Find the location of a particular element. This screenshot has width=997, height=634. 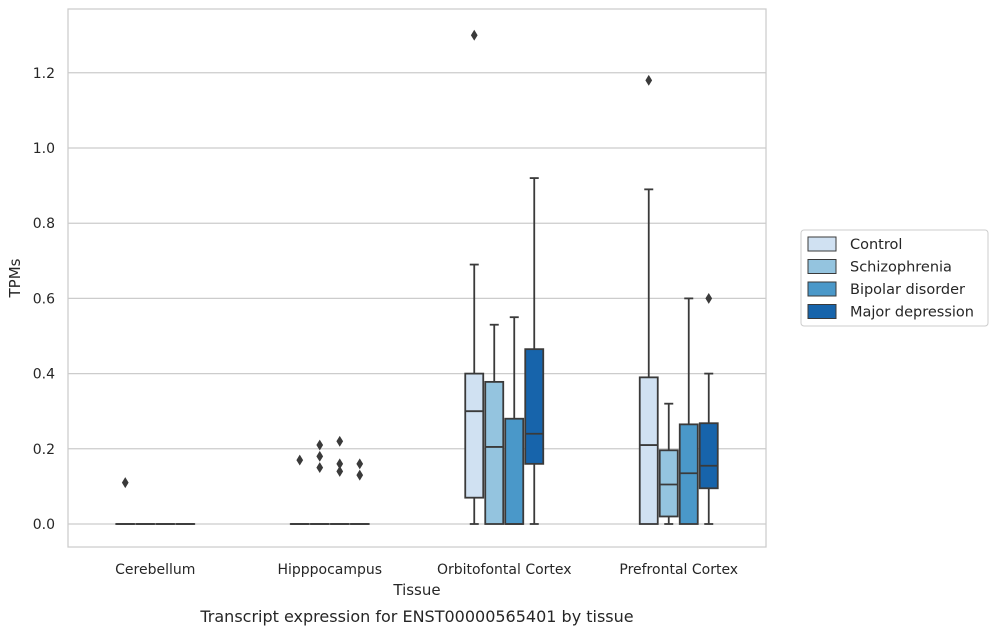

y-tick-label: 0.8 is located at coordinates (44, 224).